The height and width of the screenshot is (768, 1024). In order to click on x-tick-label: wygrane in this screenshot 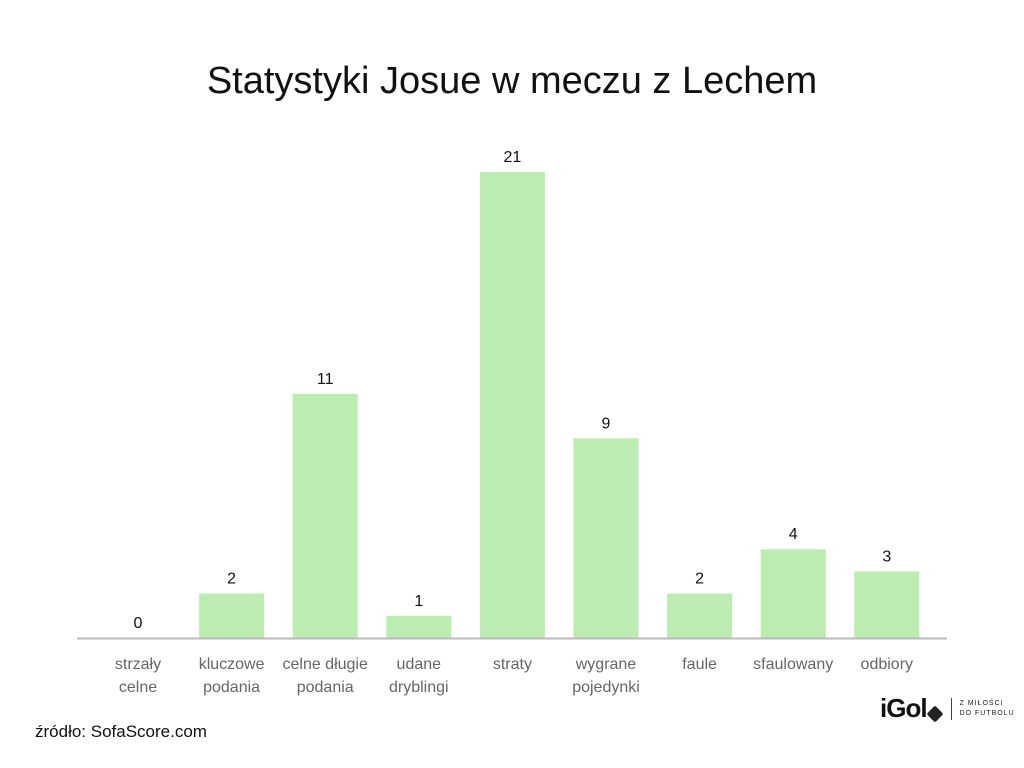, I will do `click(606, 664)`.